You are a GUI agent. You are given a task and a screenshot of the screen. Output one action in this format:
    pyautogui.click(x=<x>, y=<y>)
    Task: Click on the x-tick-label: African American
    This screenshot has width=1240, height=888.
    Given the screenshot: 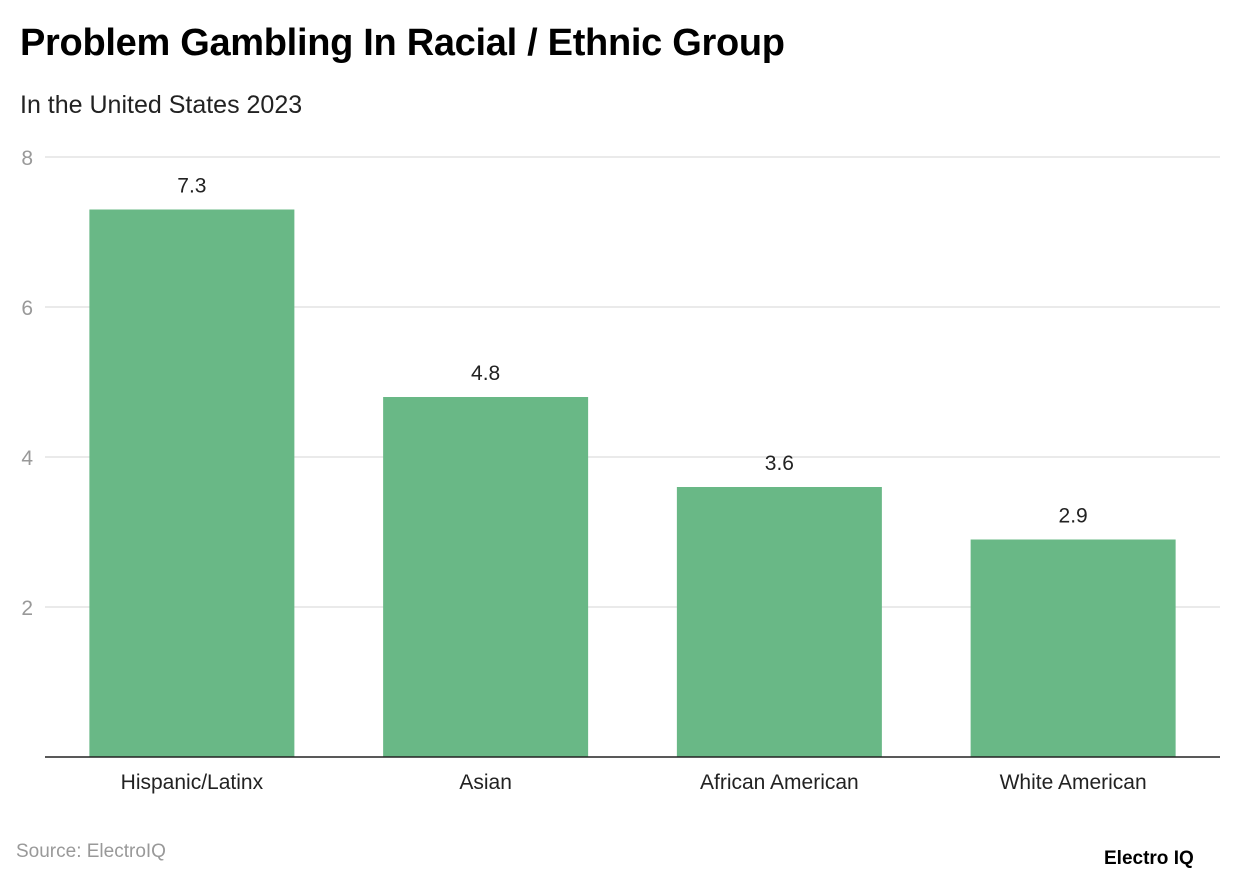 What is the action you would take?
    pyautogui.click(x=779, y=782)
    